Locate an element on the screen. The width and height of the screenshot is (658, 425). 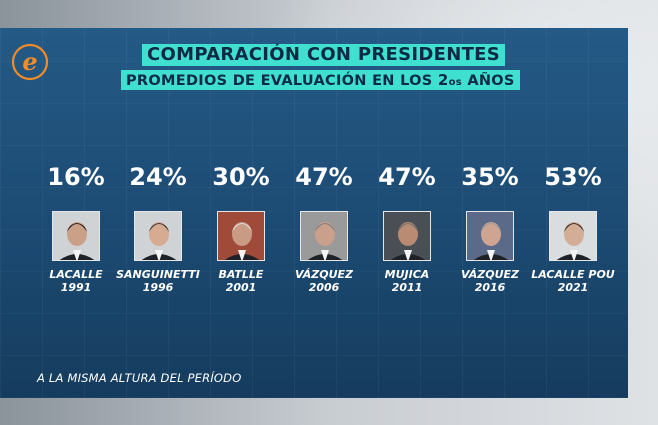
subtitle-number: 2 is located at coordinates (443, 80).